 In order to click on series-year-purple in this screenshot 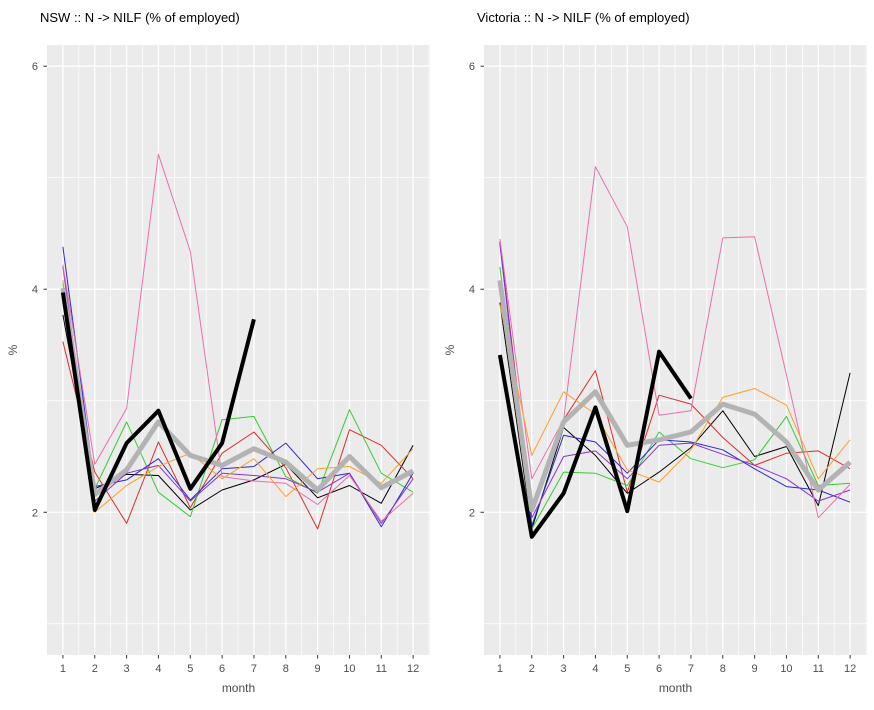, I will do `click(238, 395)`.